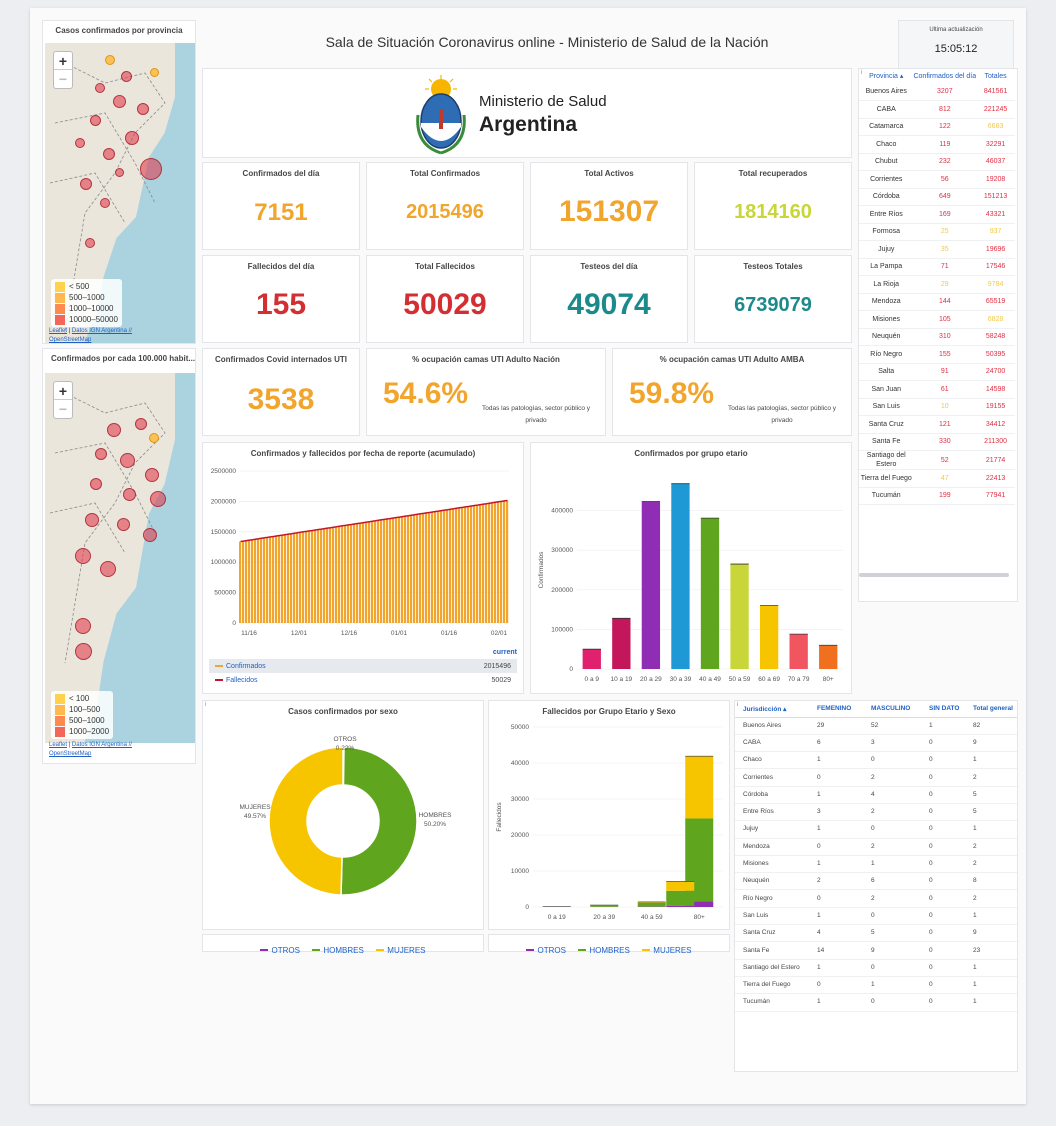 The width and height of the screenshot is (1056, 1126). Describe the element at coordinates (934, 575) in the screenshot. I see `horizontal-scrollbar` at that location.